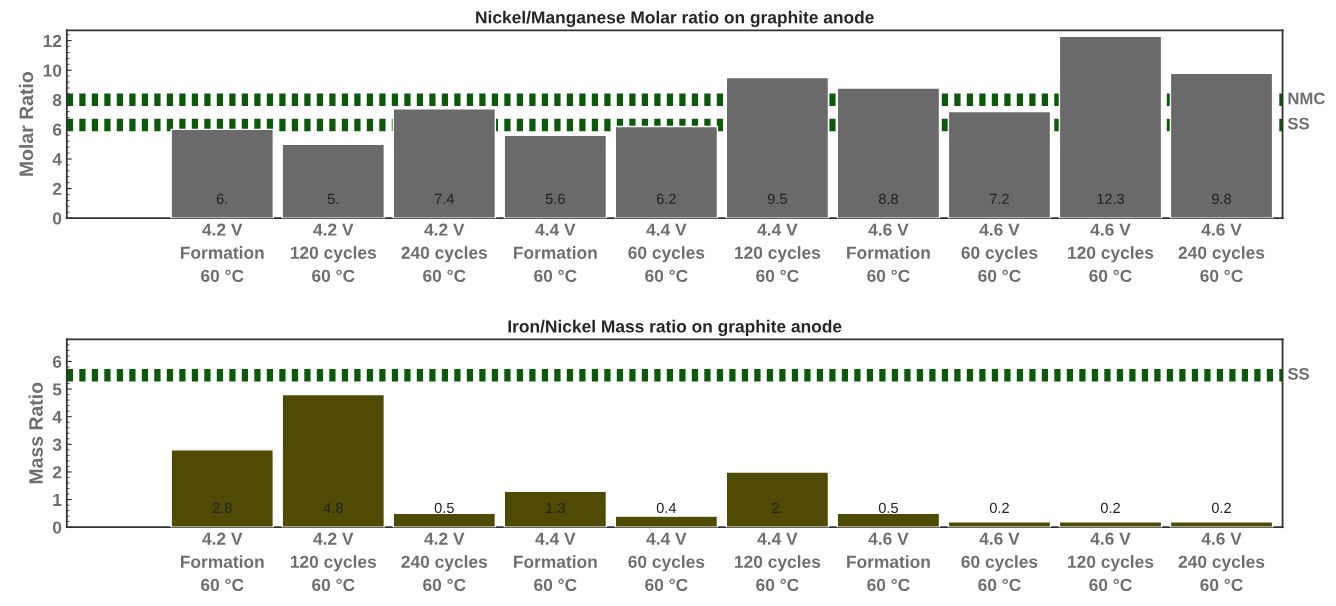 This screenshot has width=1336, height=606. I want to click on y-tick-label: 3, so click(57, 444).